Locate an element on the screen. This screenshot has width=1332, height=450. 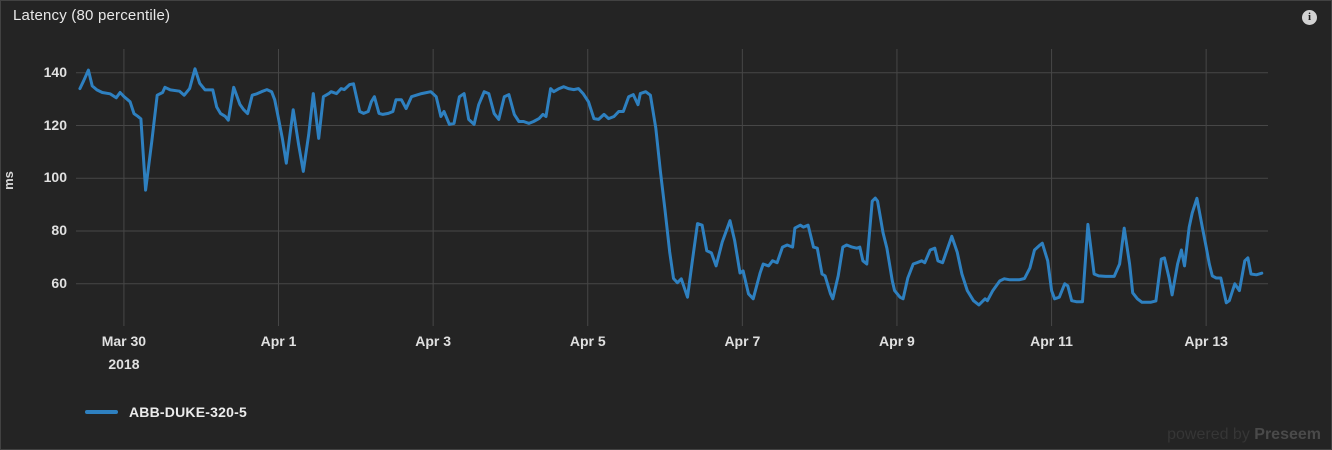
x-axis-tick-sublabel: 2018 is located at coordinates (124, 364).